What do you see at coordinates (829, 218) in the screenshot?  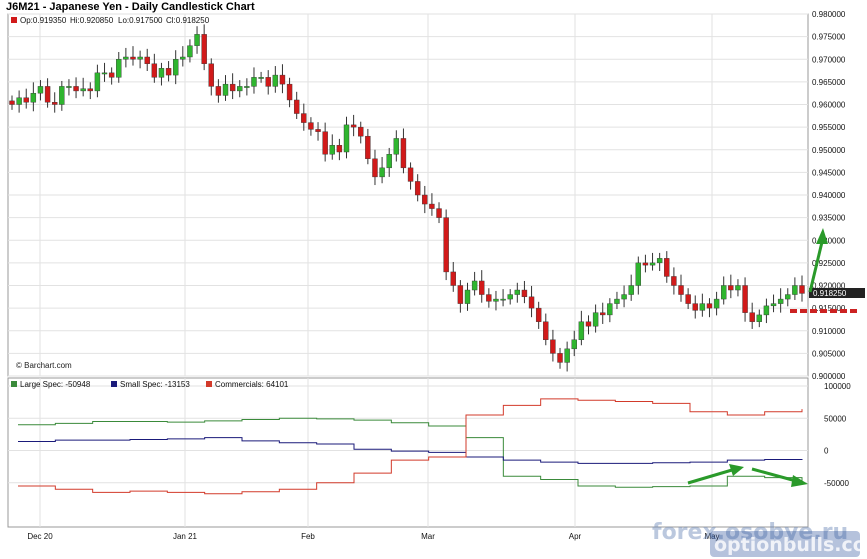 I see `price-tick-label: 0.935000` at bounding box center [829, 218].